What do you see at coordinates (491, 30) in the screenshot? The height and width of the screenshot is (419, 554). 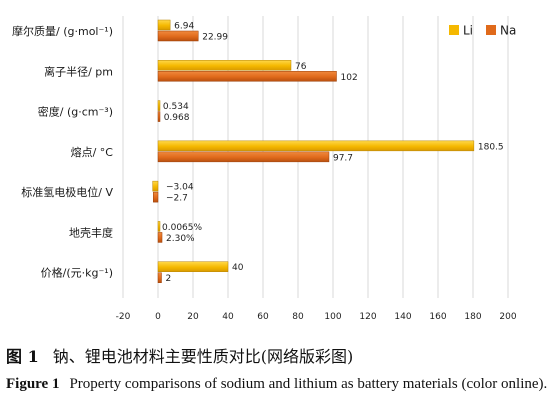 I see `legend-swatch-na` at bounding box center [491, 30].